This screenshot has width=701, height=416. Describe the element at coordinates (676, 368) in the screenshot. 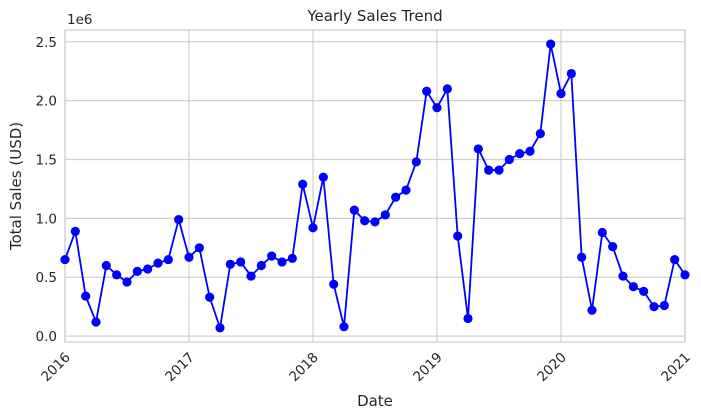

I see `x-tick-label: 2021` at that location.